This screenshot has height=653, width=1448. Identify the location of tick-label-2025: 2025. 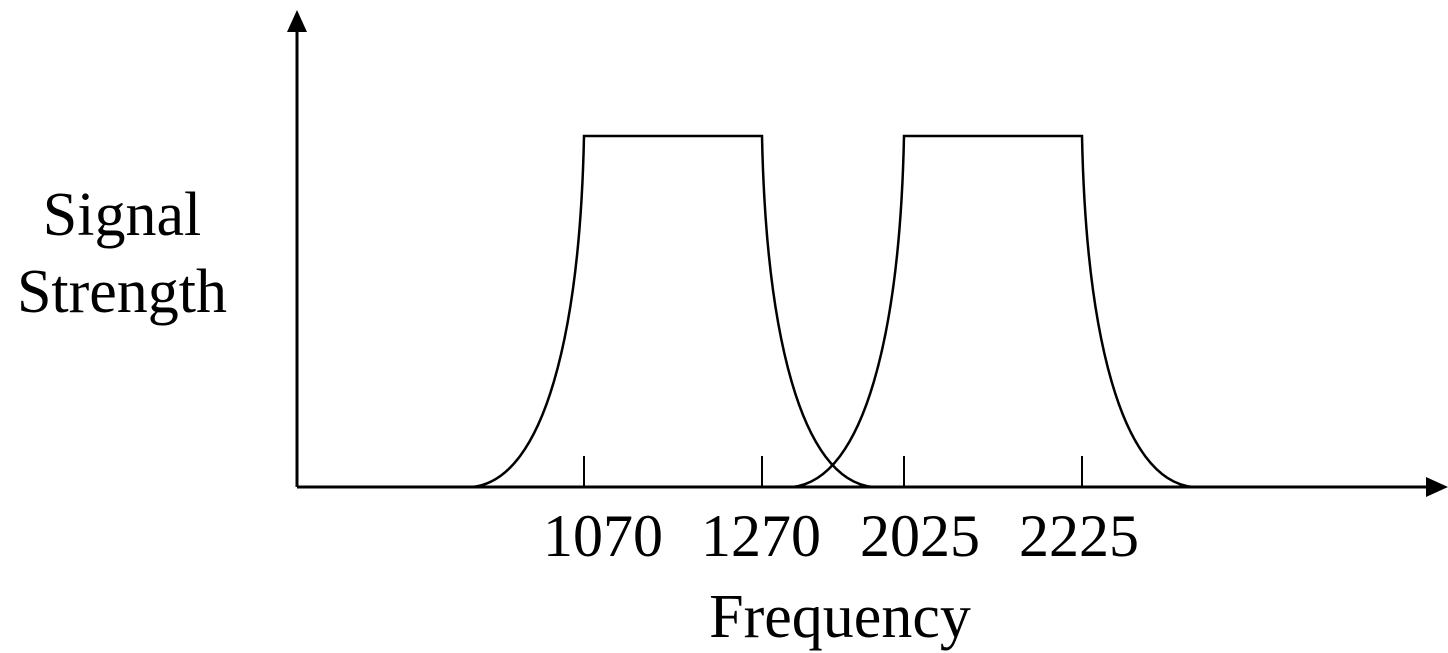
(920, 536).